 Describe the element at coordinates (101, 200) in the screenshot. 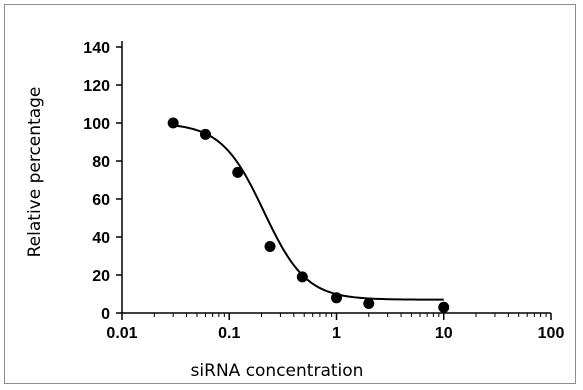

I see `y-tick-label: 60` at that location.